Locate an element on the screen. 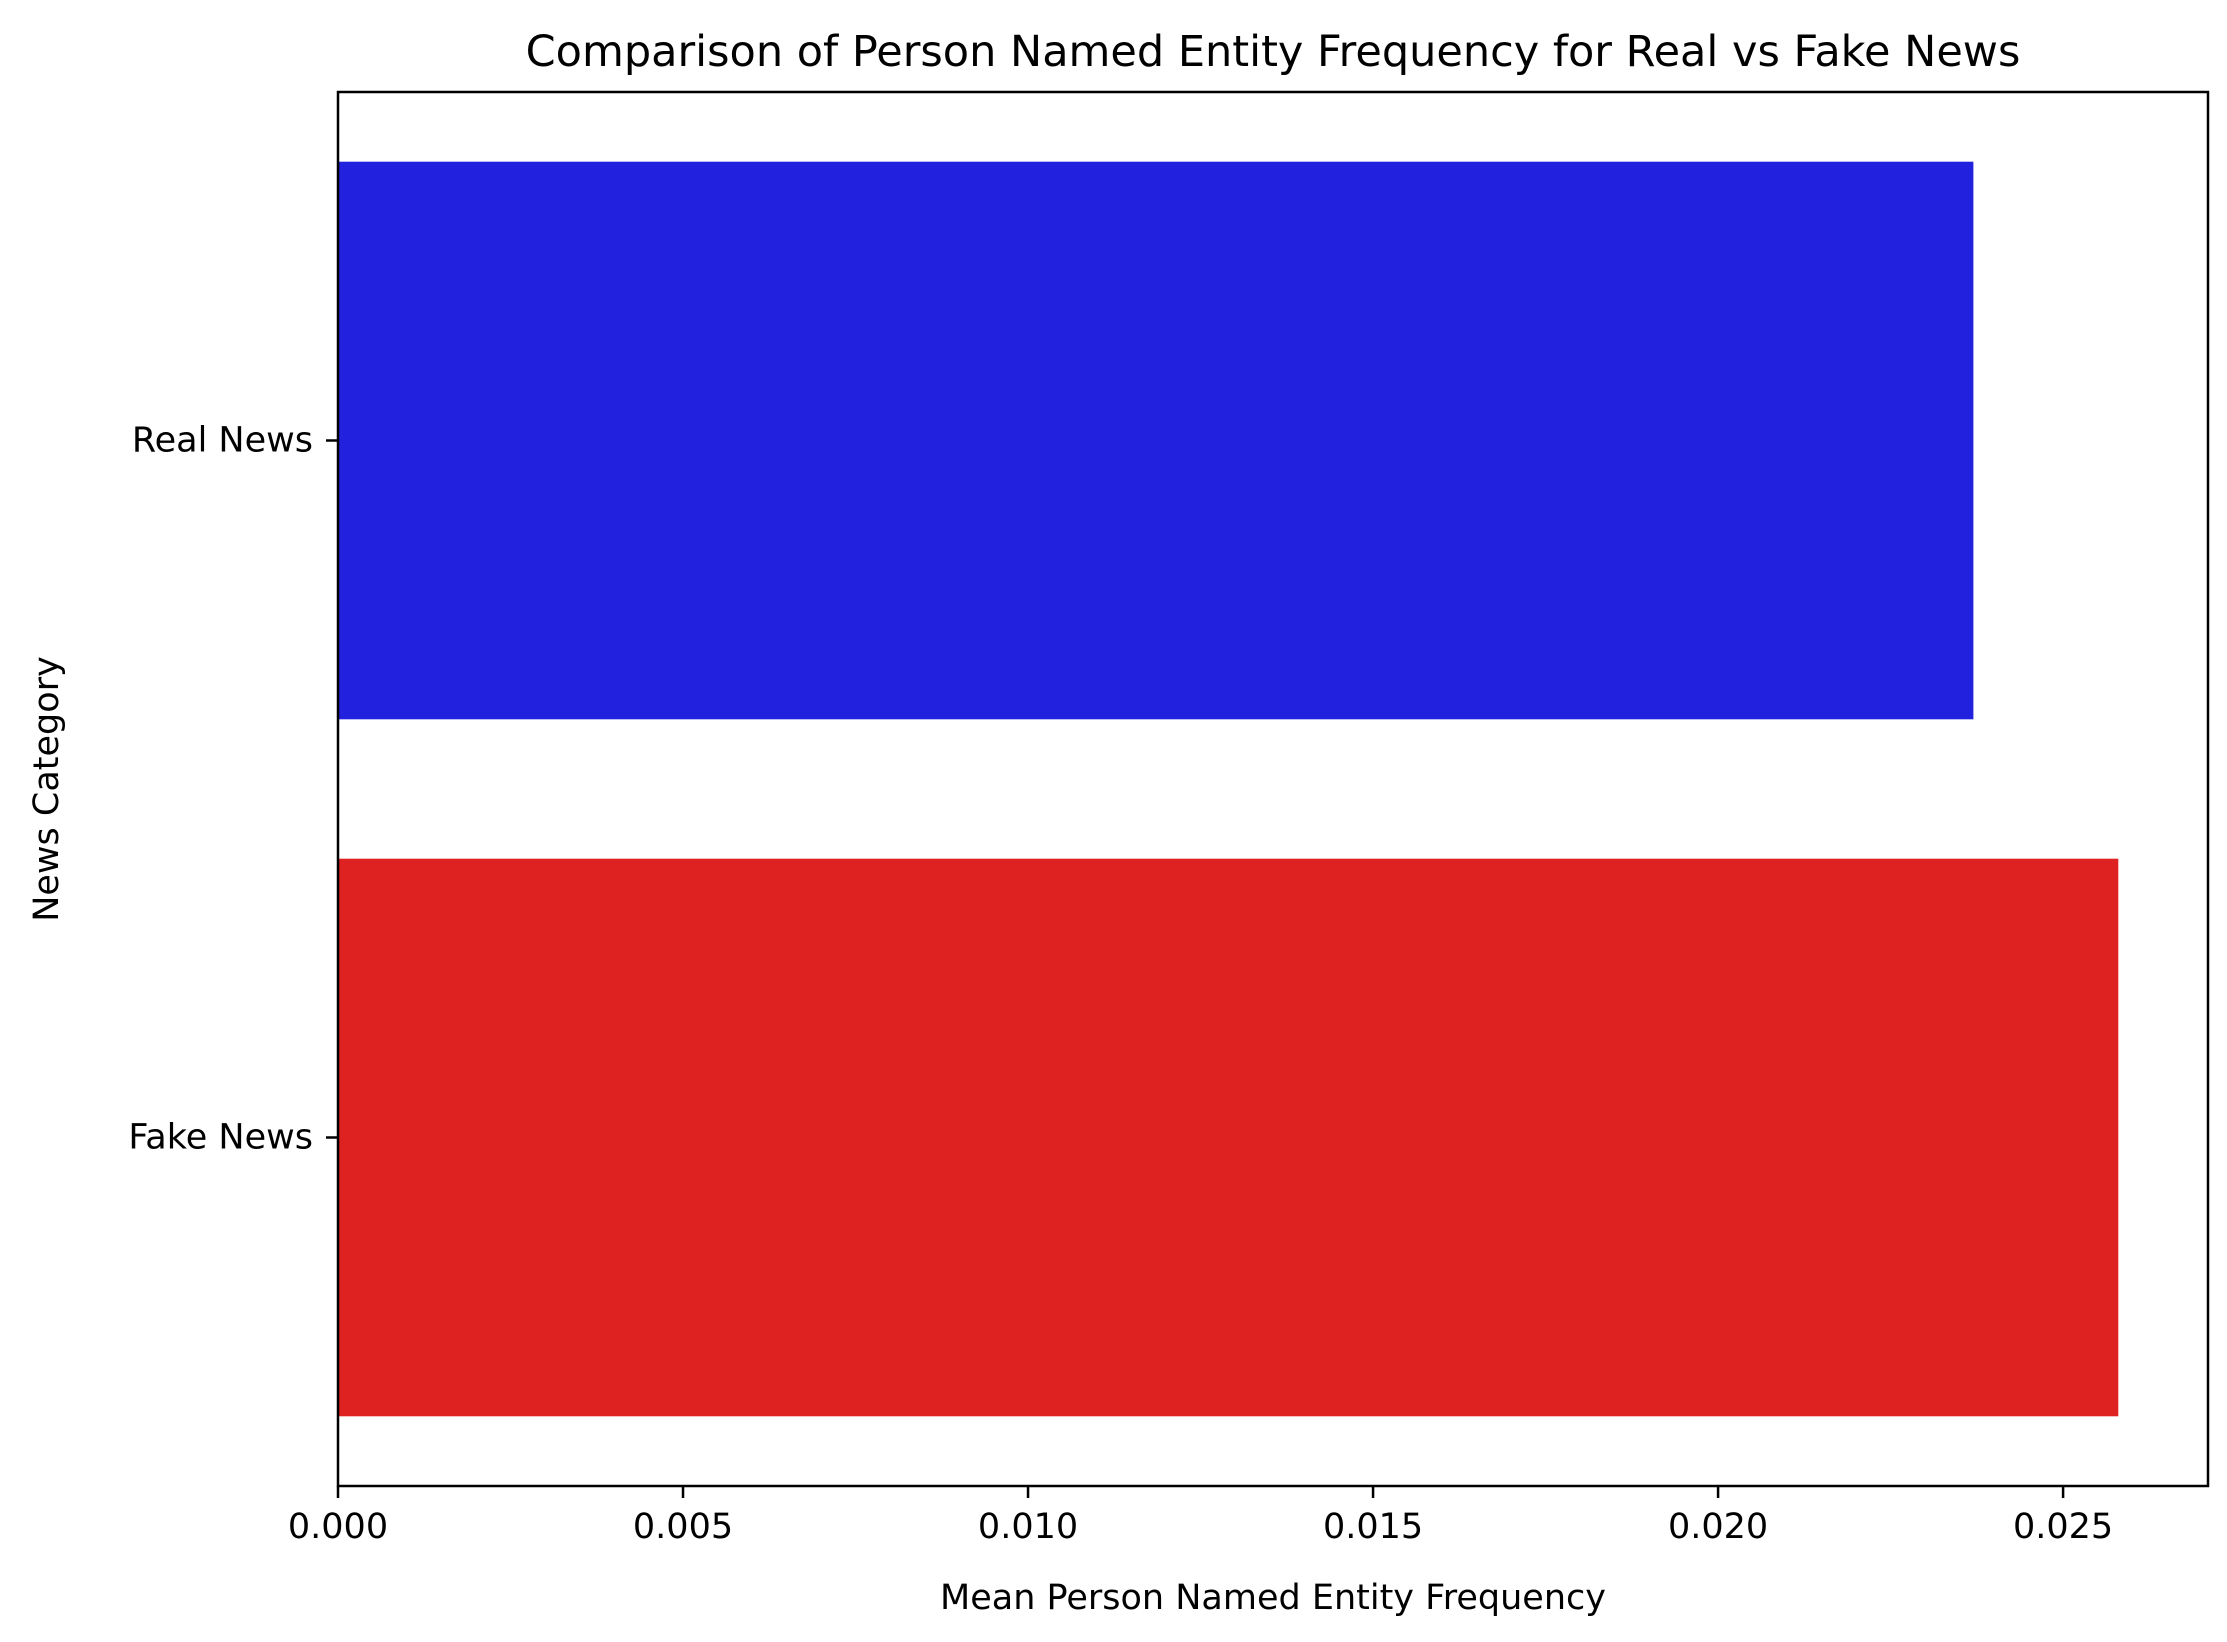 The image size is (2227, 1642). x-tick-label: 0.025 is located at coordinates (2063, 1527).